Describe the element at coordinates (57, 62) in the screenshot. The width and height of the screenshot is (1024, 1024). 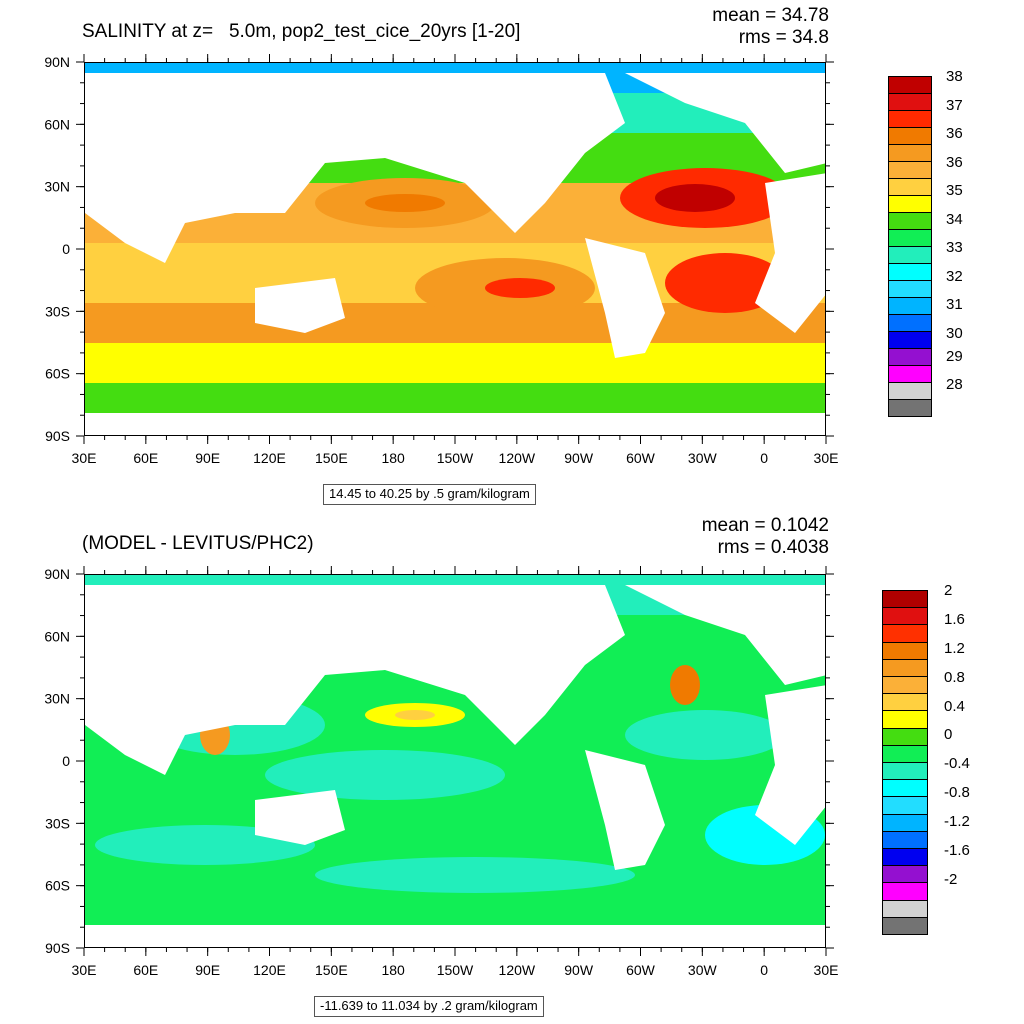
I see `salinity-y-tick-label: 90N` at that location.